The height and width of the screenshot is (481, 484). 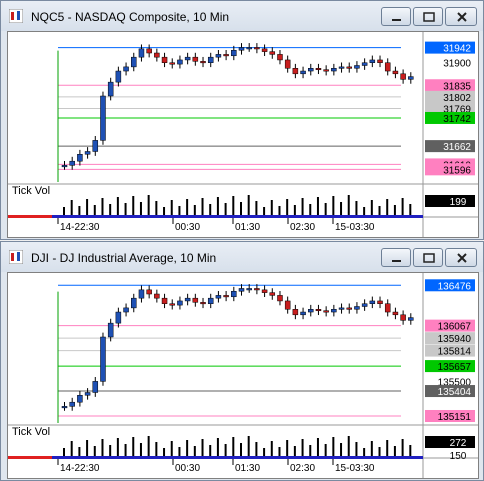 What do you see at coordinates (455, 417) in the screenshot?
I see `price-label: 135151` at bounding box center [455, 417].